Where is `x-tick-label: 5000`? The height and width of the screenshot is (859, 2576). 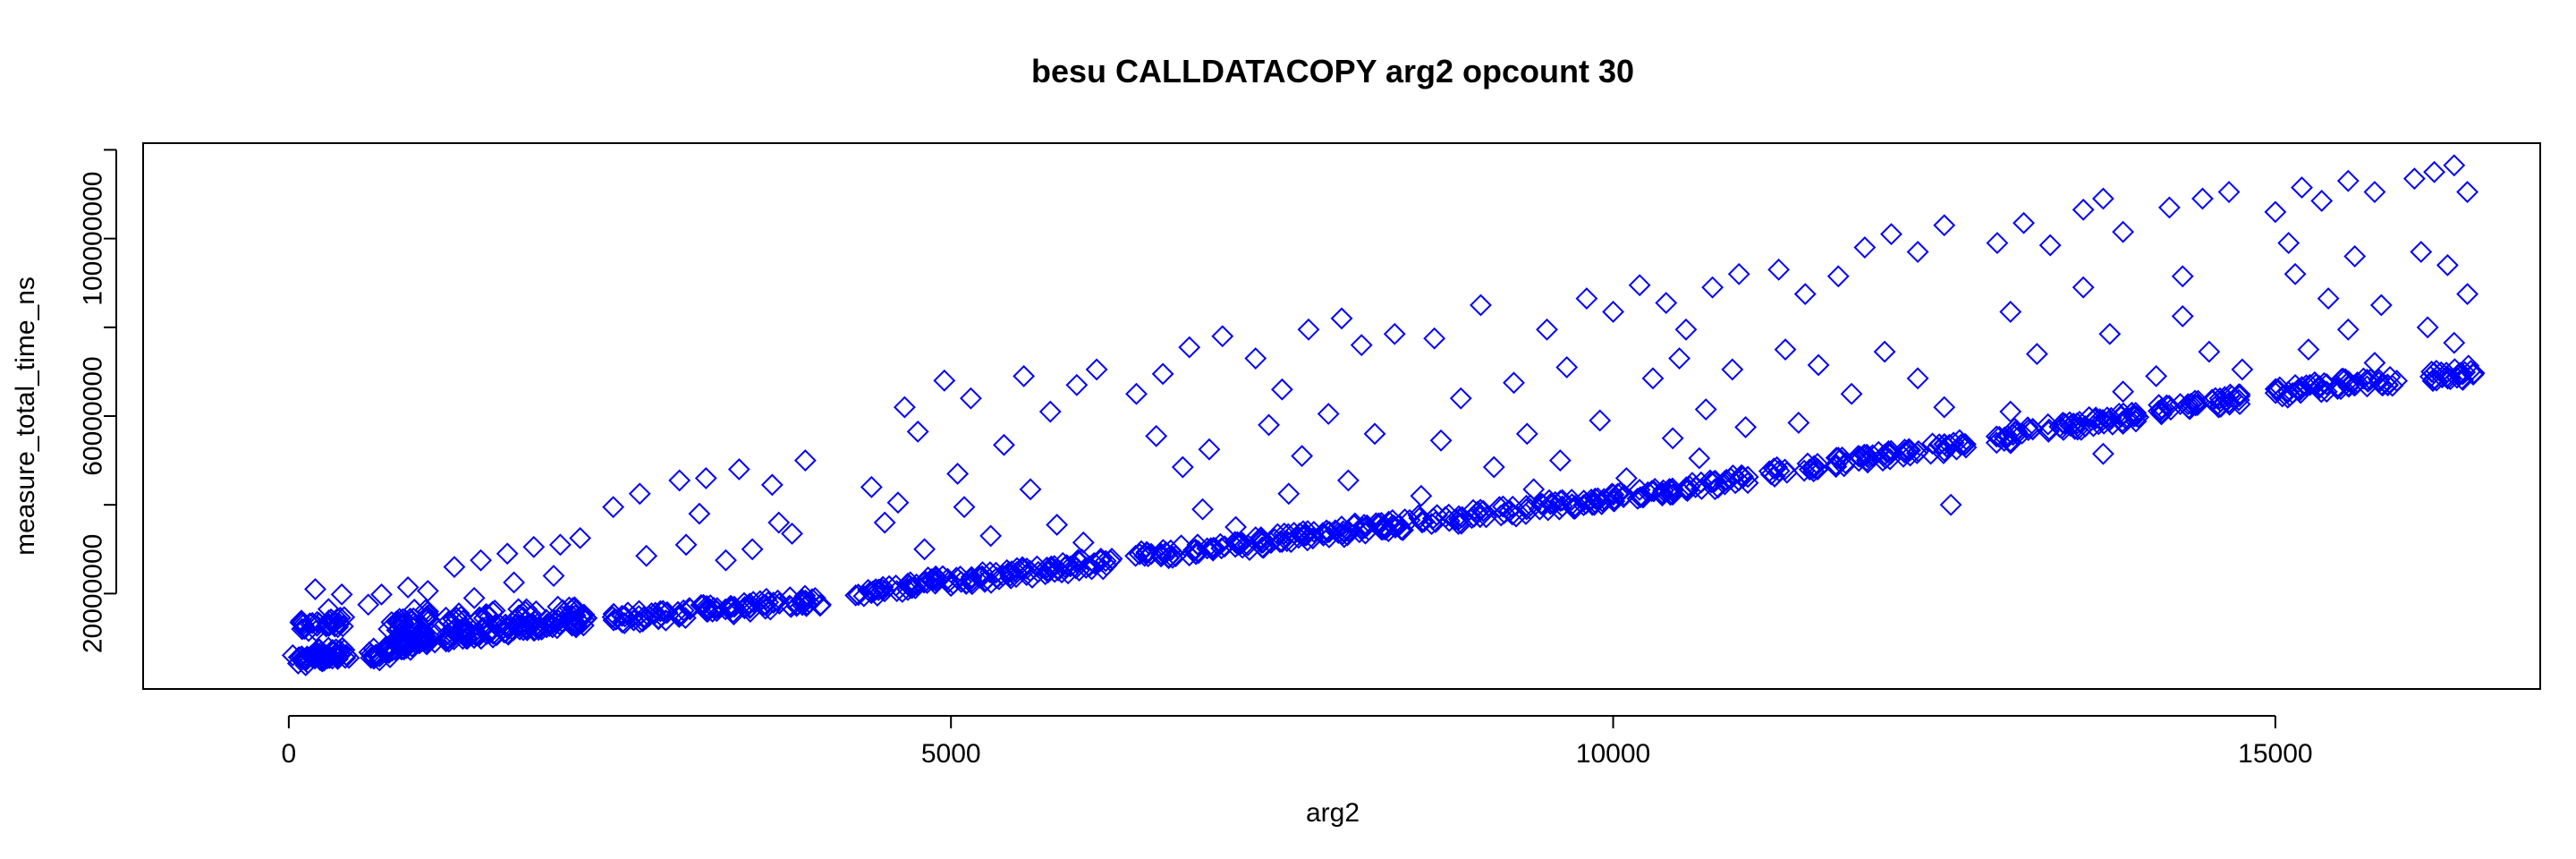 x-tick-label: 5000 is located at coordinates (951, 754).